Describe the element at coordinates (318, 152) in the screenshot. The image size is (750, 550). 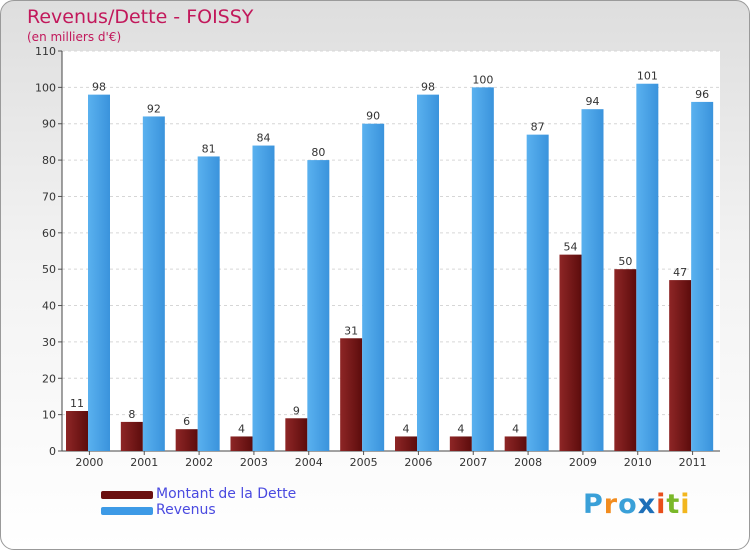
I see `data-label-revenus: 80` at that location.